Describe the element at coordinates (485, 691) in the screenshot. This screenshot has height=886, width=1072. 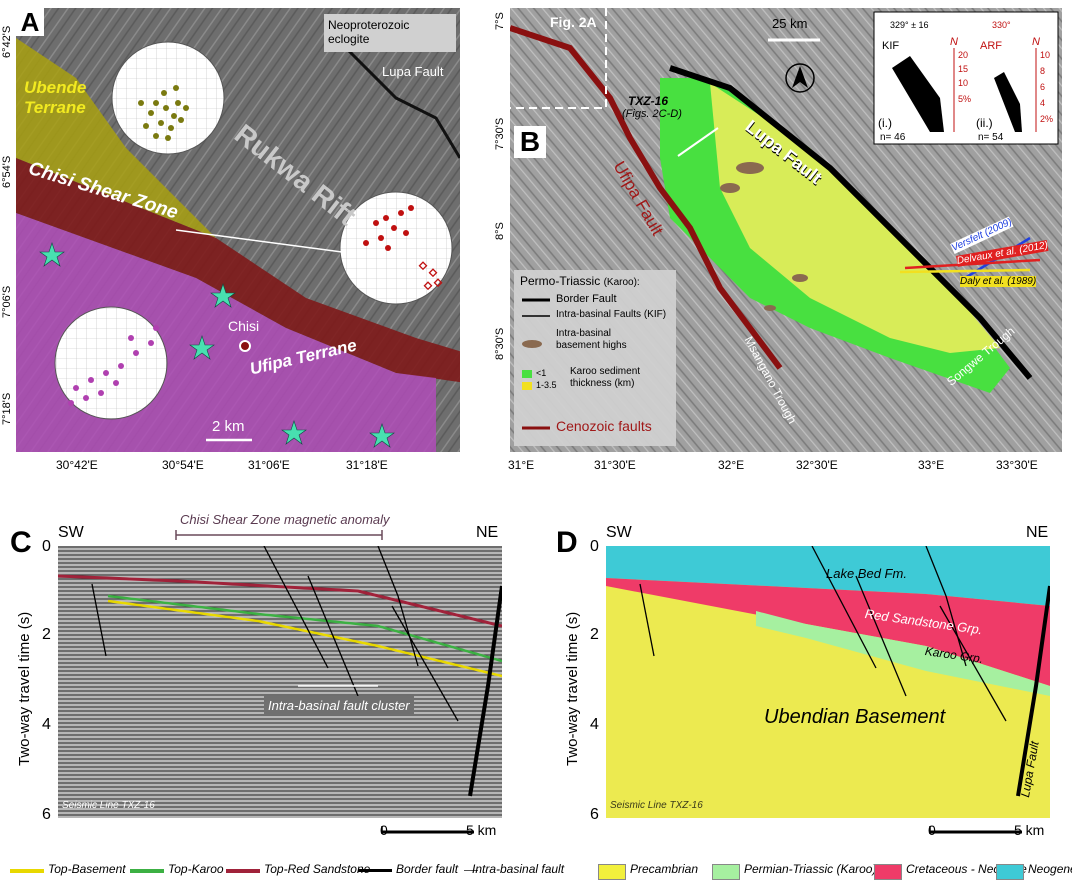
I see `border-fault-c` at that location.